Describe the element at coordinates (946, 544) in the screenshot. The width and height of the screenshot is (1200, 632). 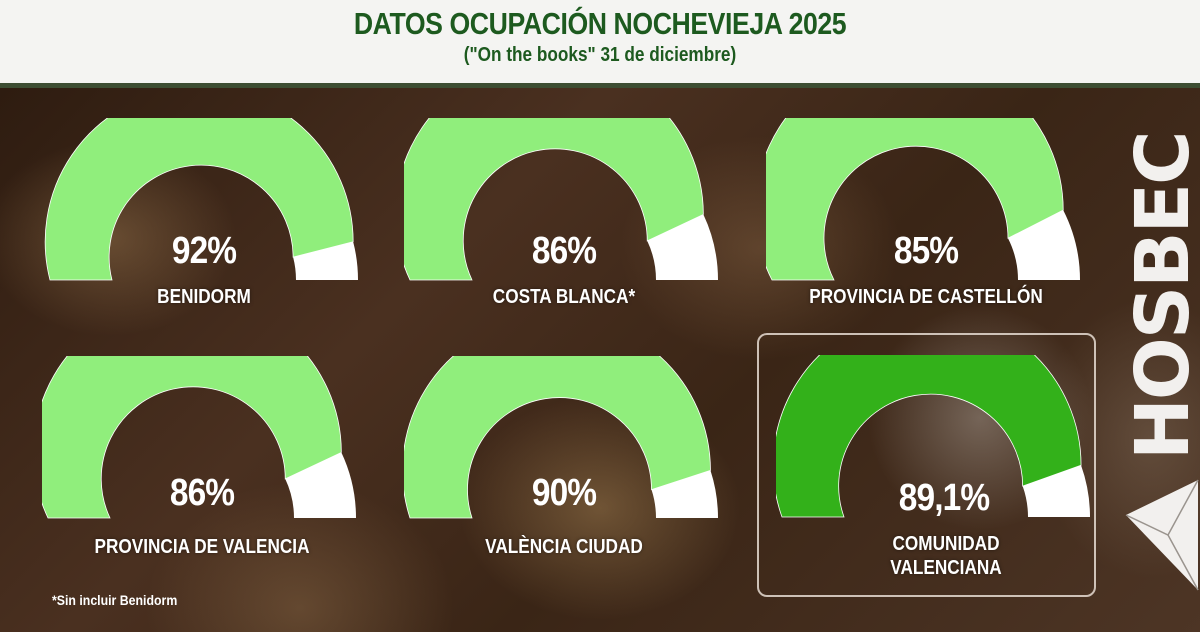
I see `gauge-label-line1: COMUNIDAD` at that location.